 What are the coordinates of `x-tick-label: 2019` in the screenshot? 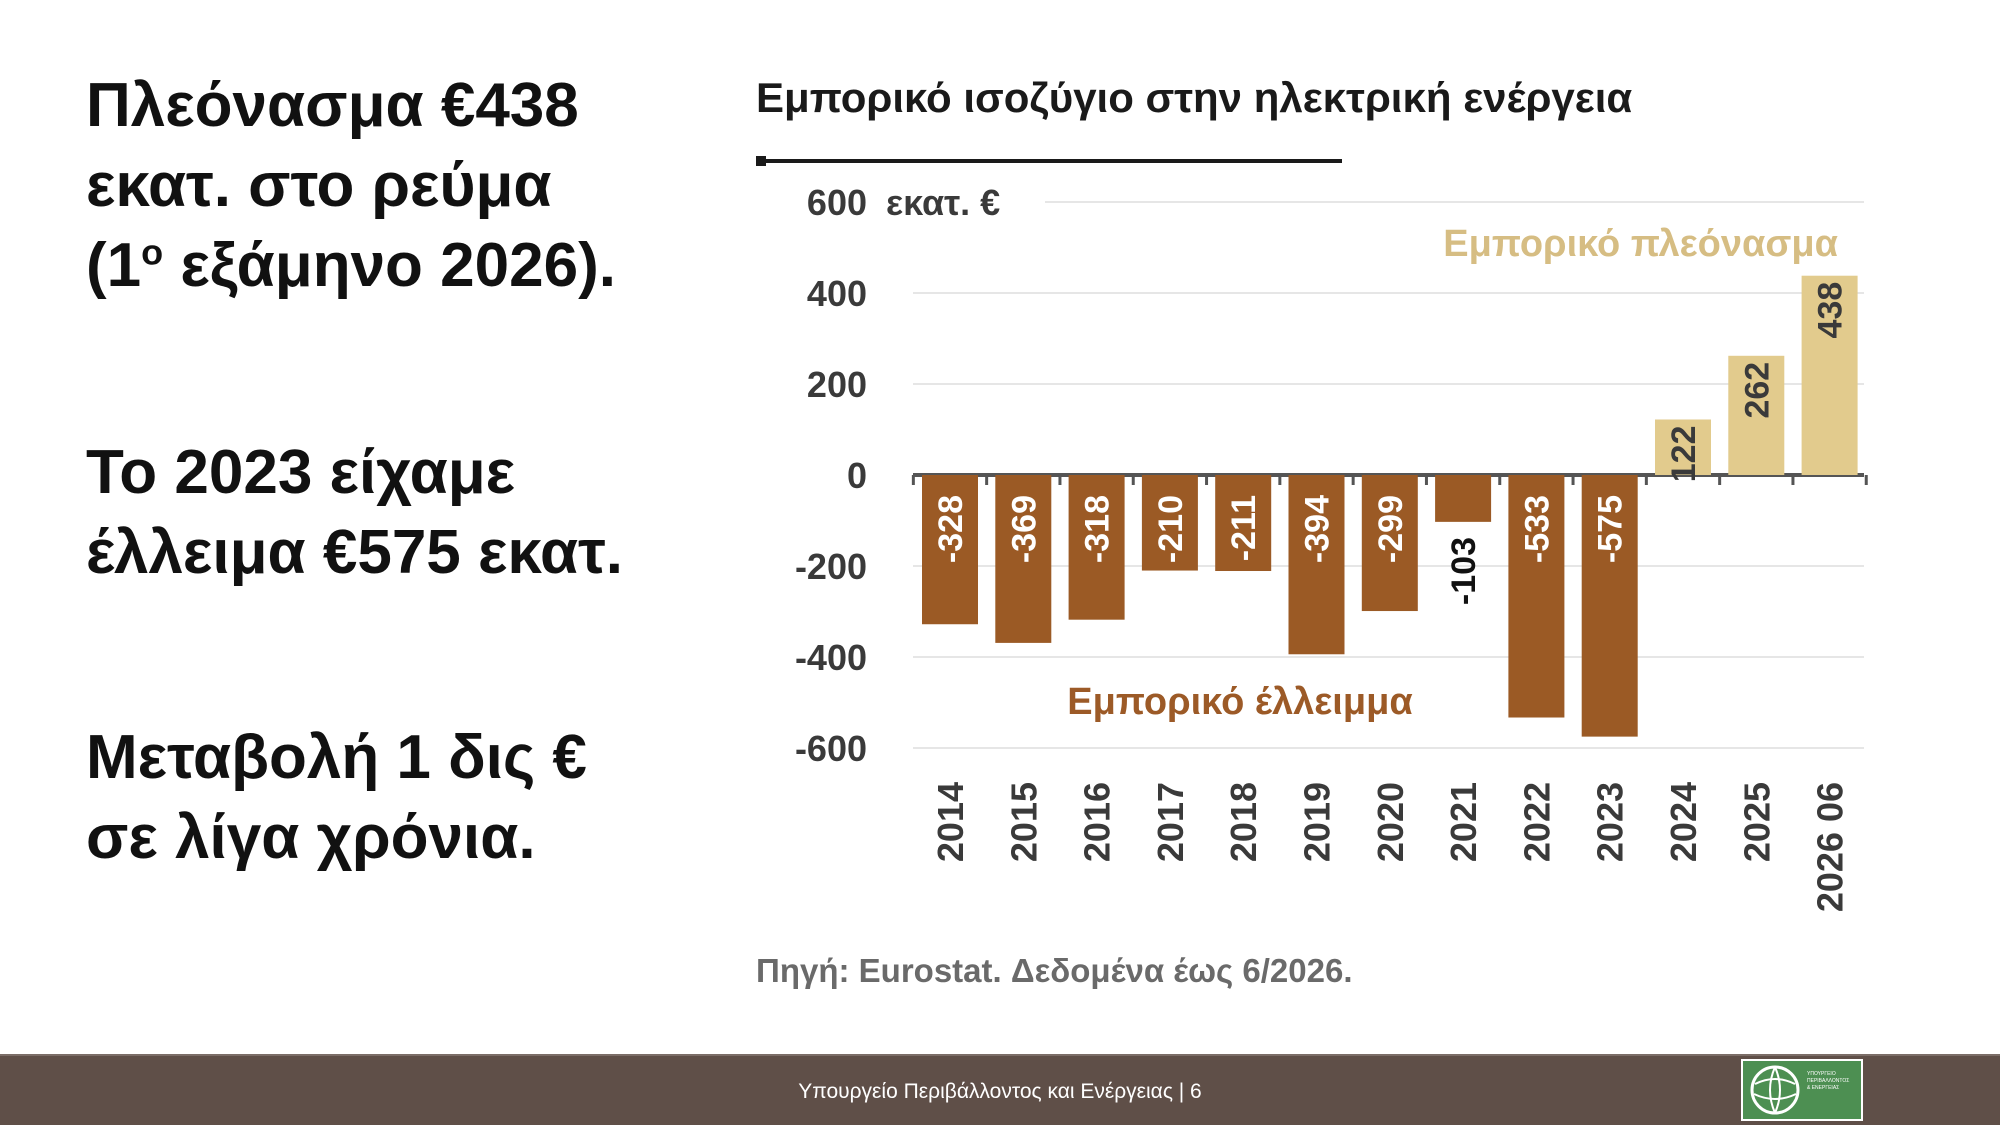 It's located at (1317, 822).